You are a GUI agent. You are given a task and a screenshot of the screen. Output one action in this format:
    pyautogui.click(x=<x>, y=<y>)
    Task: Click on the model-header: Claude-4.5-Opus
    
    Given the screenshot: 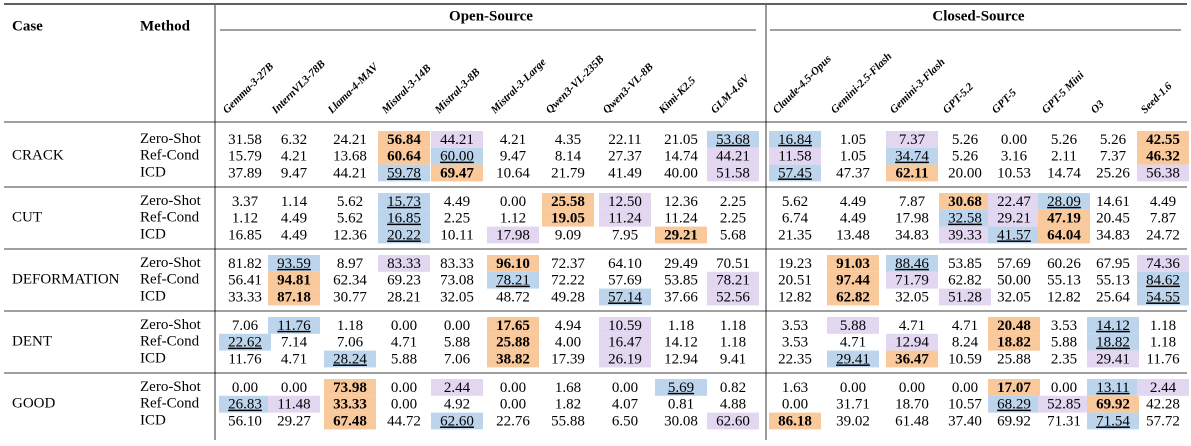 What is the action you would take?
    pyautogui.click(x=802, y=84)
    